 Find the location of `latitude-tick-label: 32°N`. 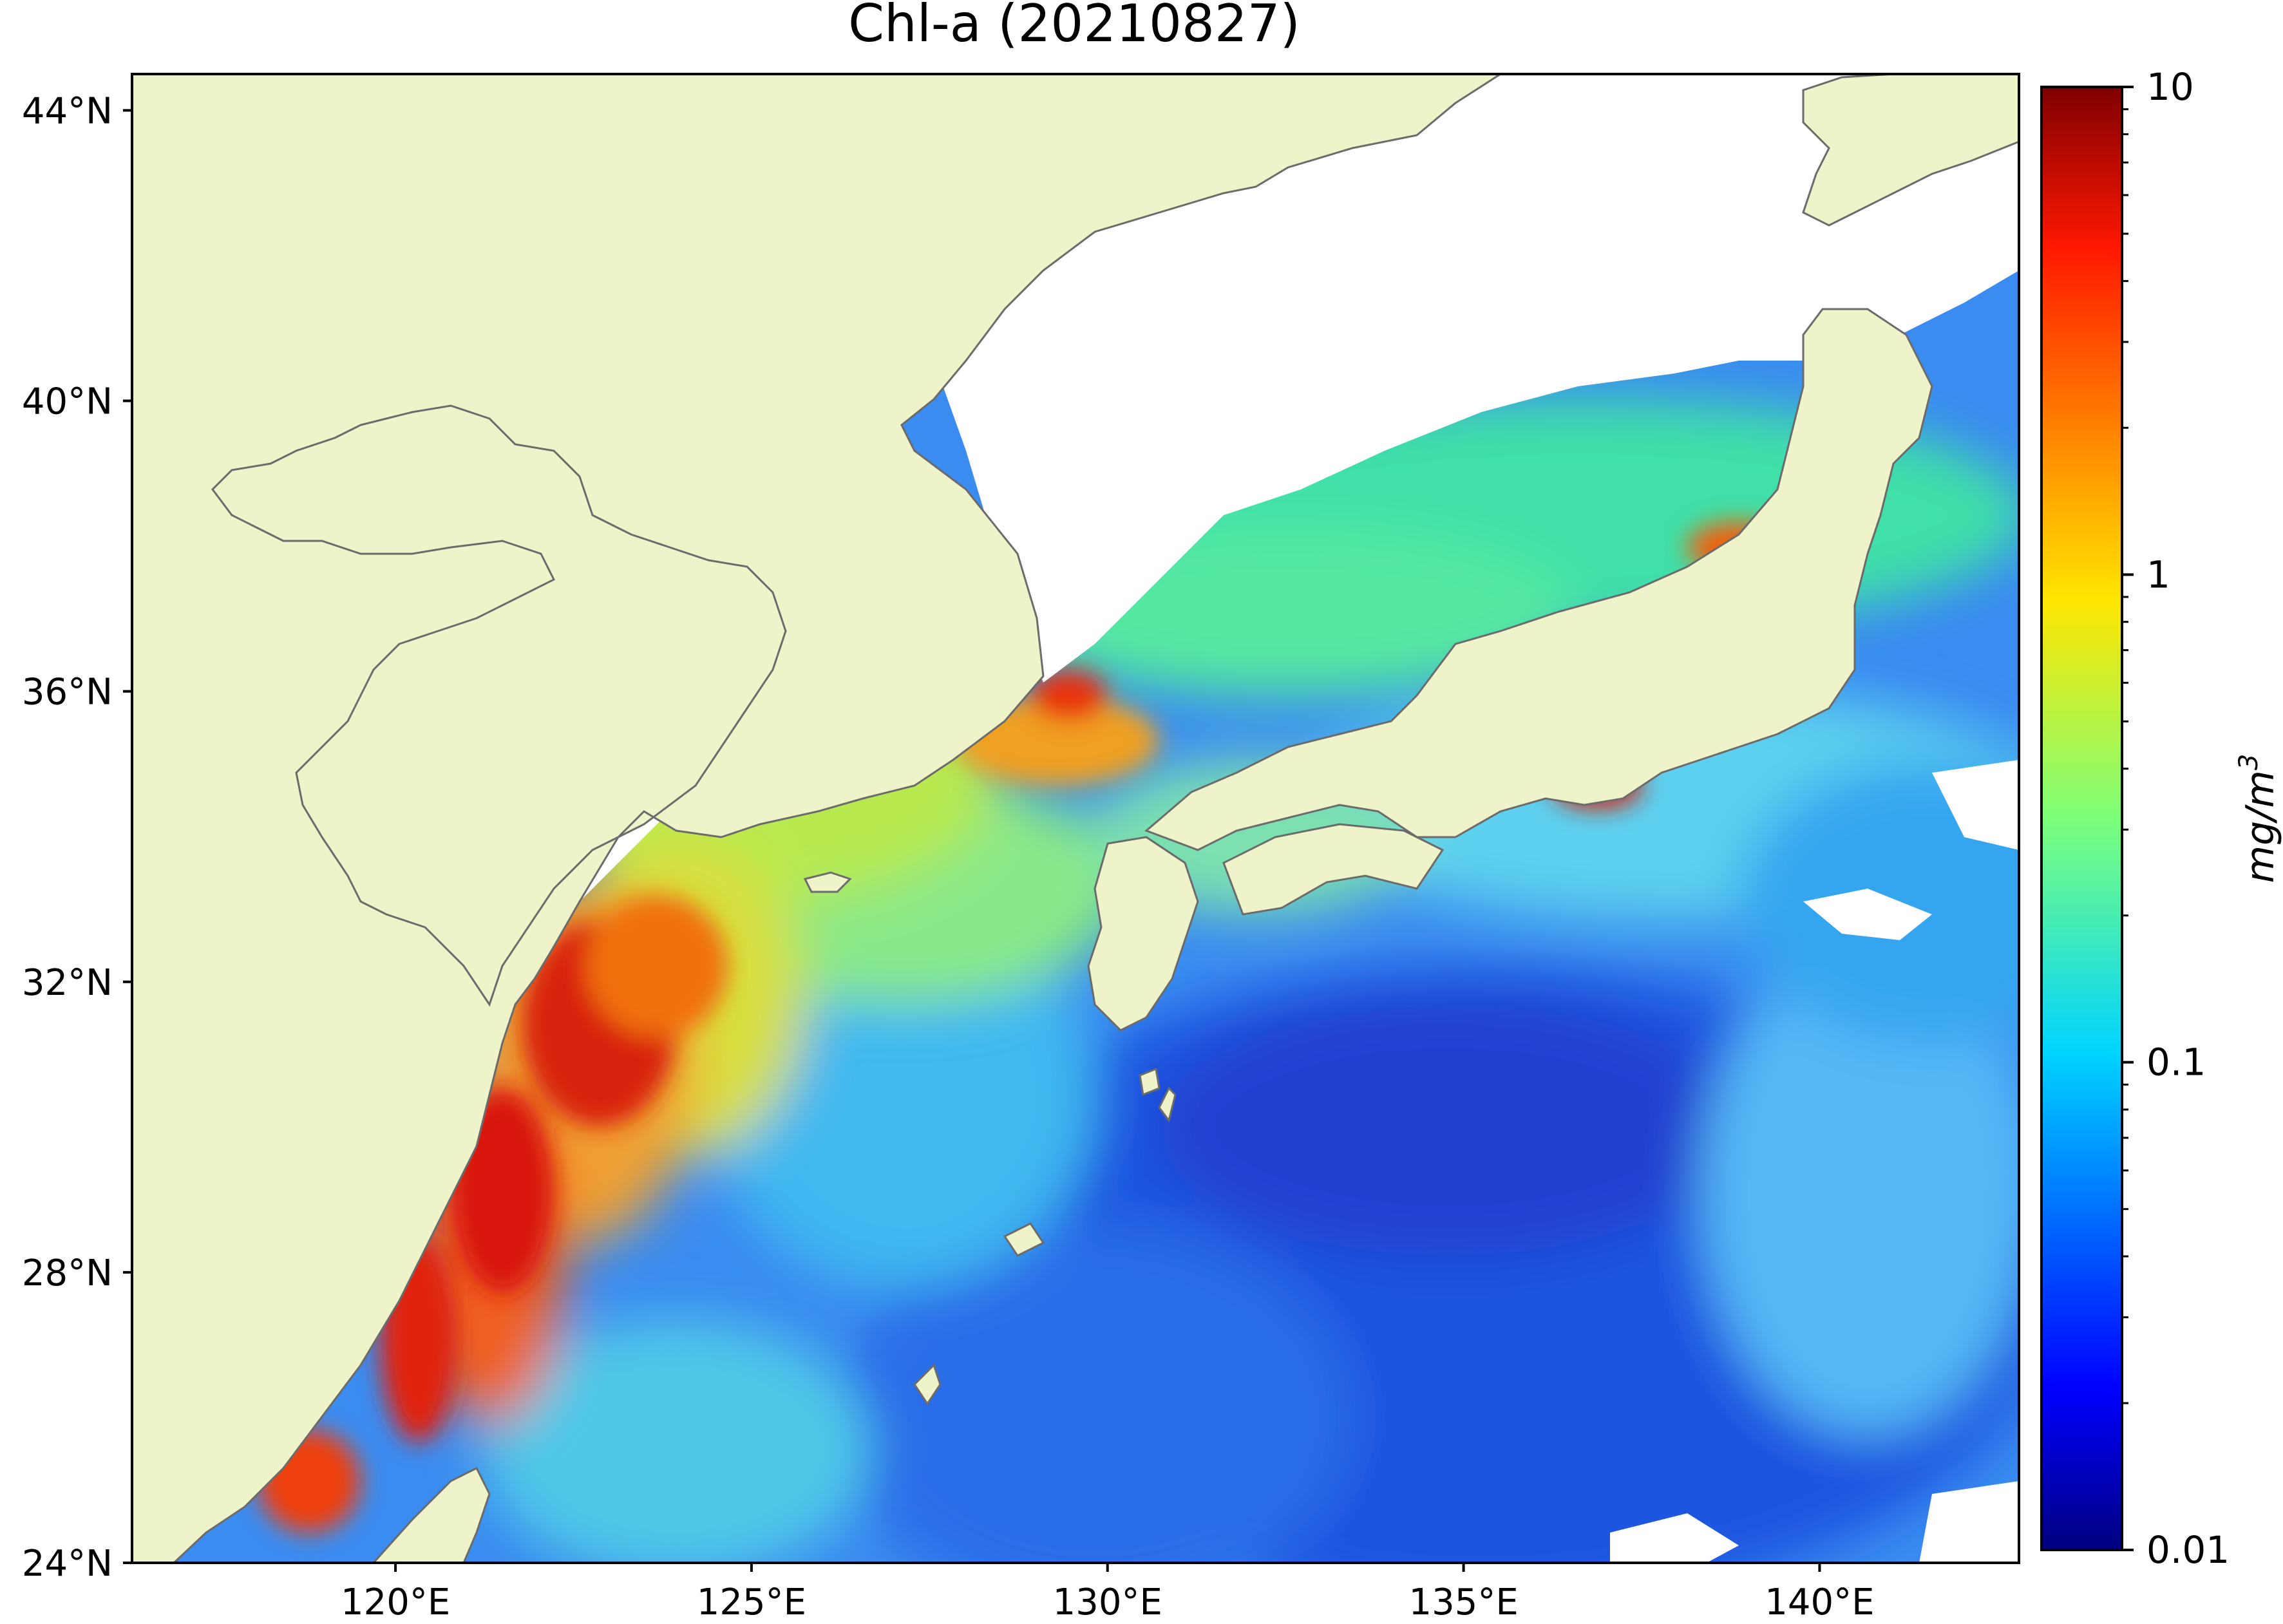

latitude-tick-label: 32°N is located at coordinates (67, 983).